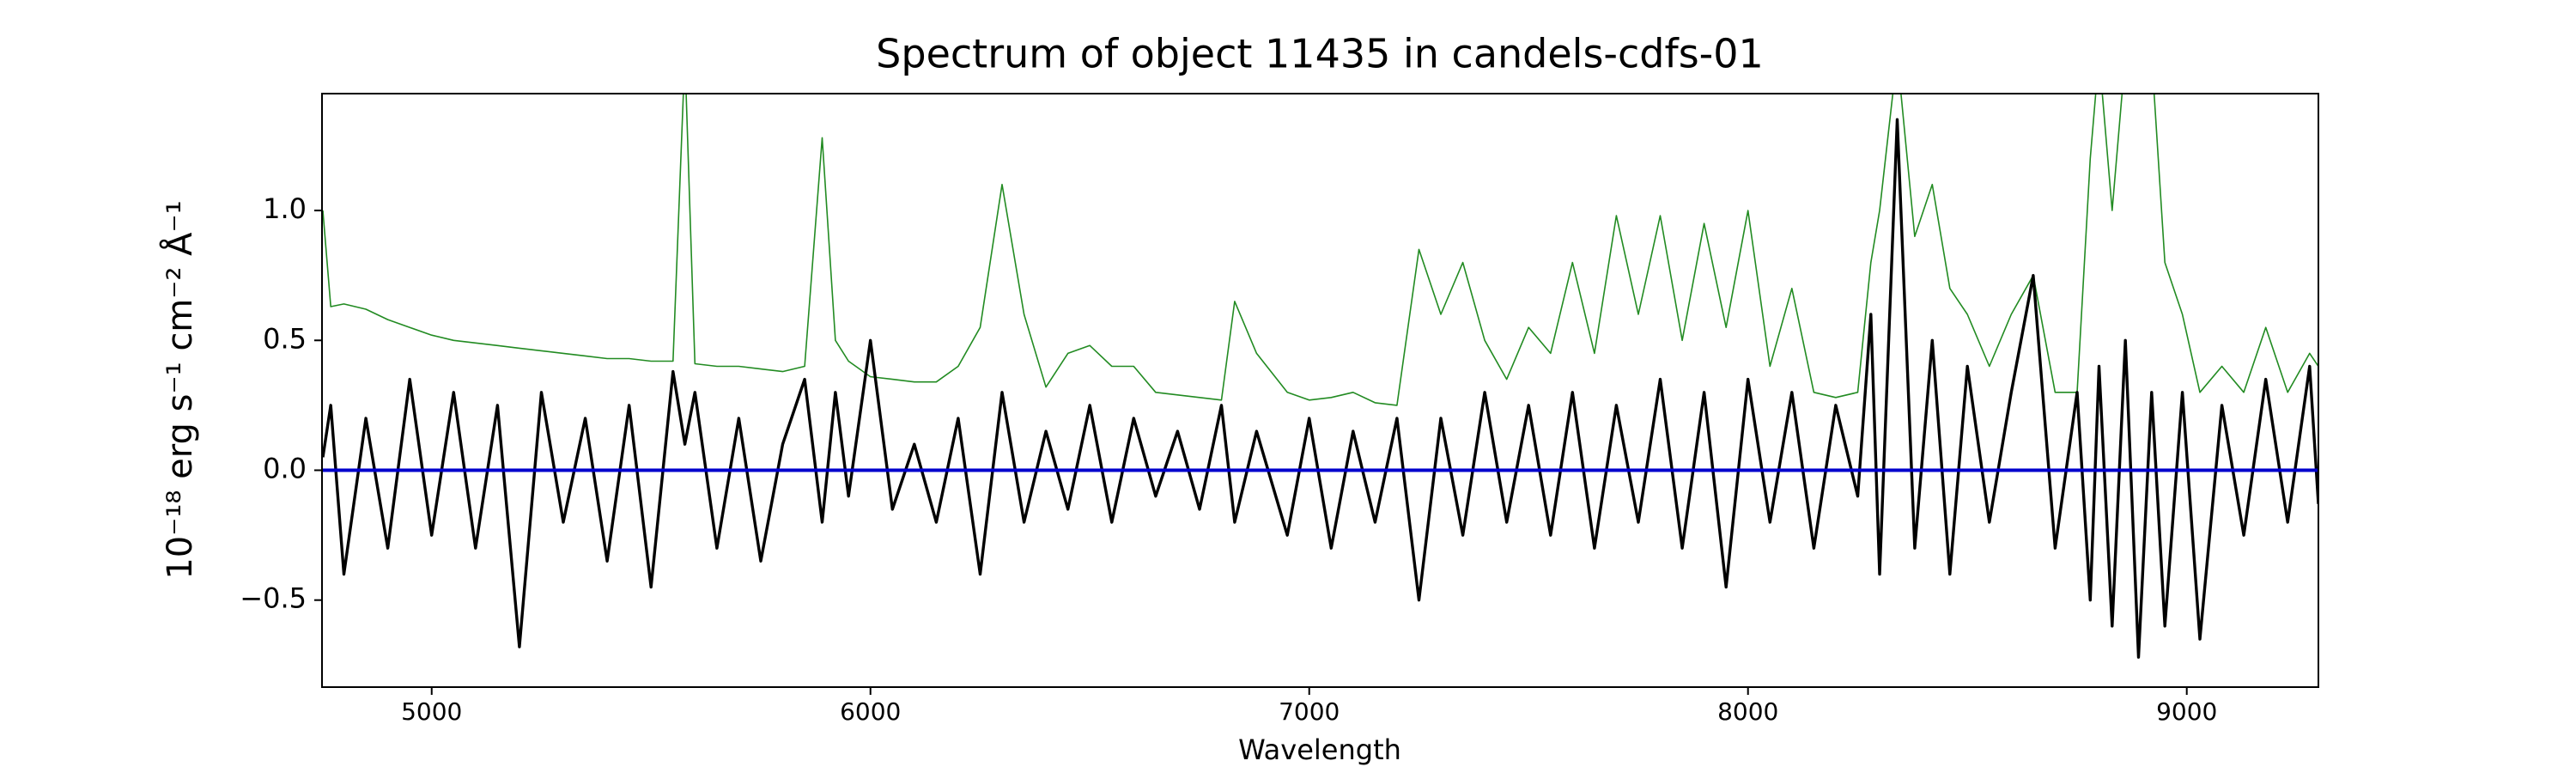 The height and width of the screenshot is (773, 2576). I want to click on x-tick-label: 5000, so click(431, 711).